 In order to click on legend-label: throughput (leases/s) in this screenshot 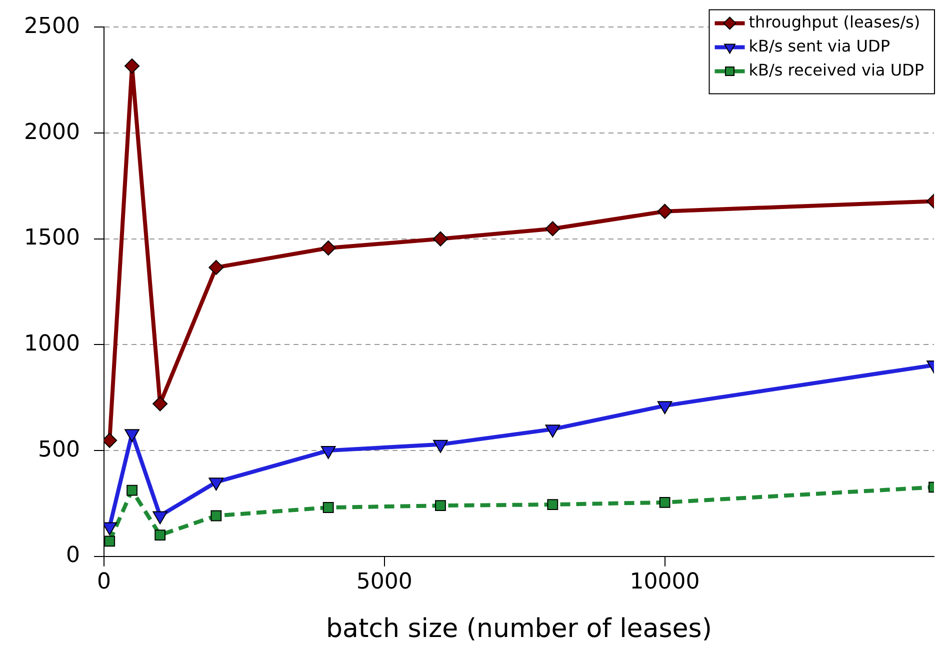, I will do `click(834, 22)`.